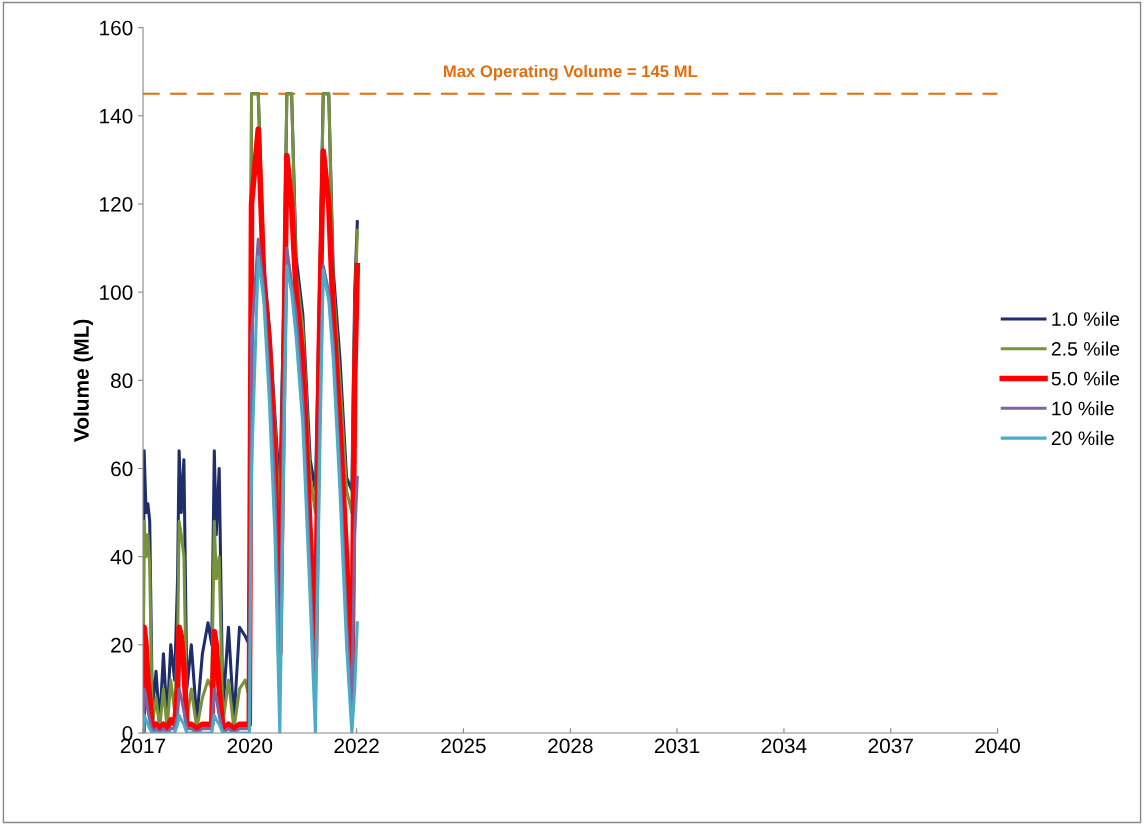  Describe the element at coordinates (1085, 348) in the screenshot. I see `legend-label: 2.5 %ile` at that location.